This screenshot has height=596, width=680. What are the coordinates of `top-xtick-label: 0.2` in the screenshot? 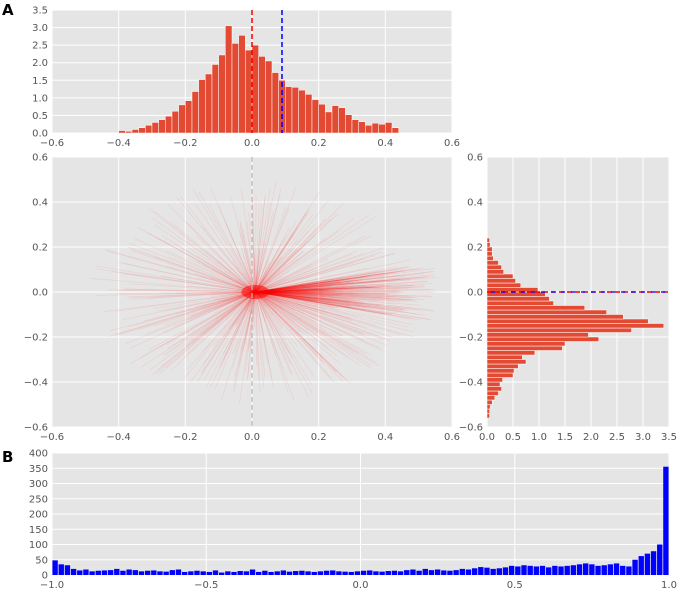 It's located at (319, 143).